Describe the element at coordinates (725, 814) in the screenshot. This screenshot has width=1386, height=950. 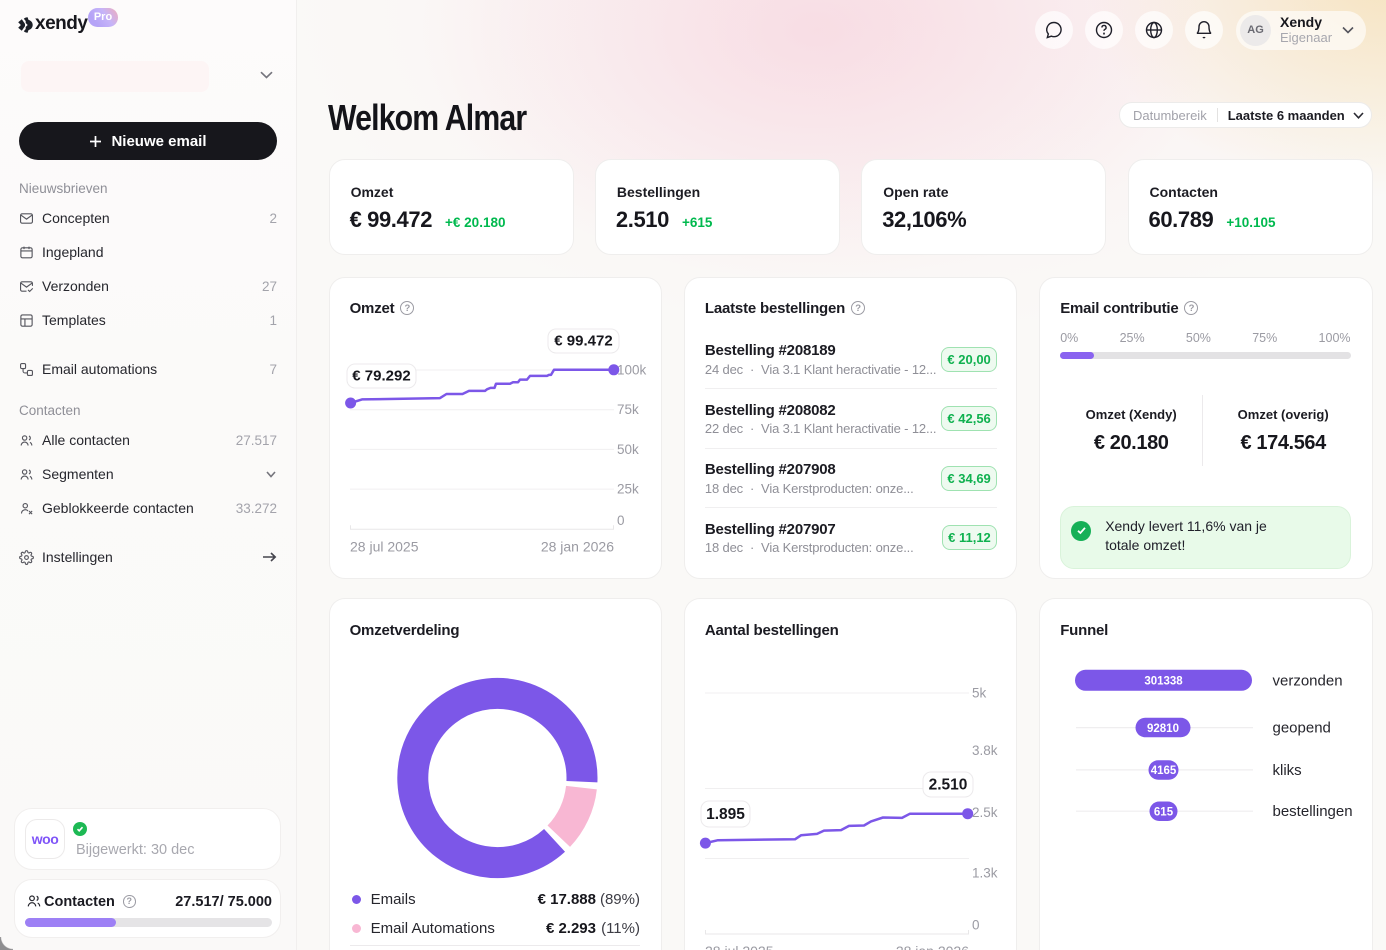
I see `svg-text: 1.895` at that location.